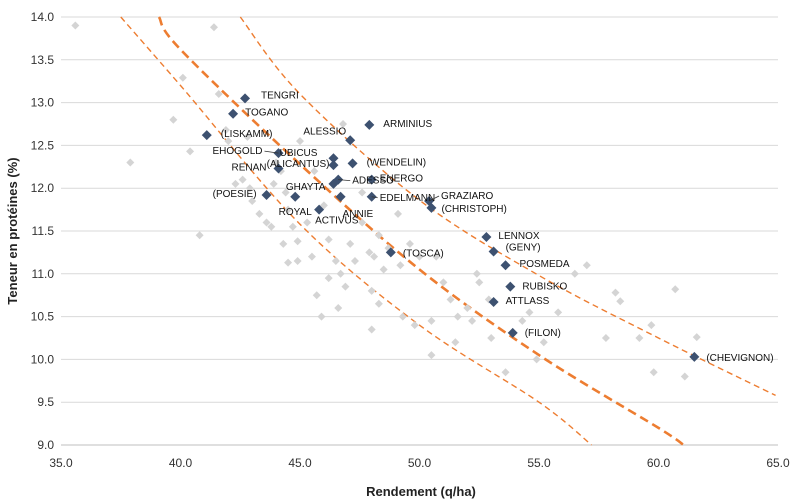 The image size is (800, 501). What do you see at coordinates (266, 113) in the screenshot?
I see `point-label: TOGANO` at bounding box center [266, 113].